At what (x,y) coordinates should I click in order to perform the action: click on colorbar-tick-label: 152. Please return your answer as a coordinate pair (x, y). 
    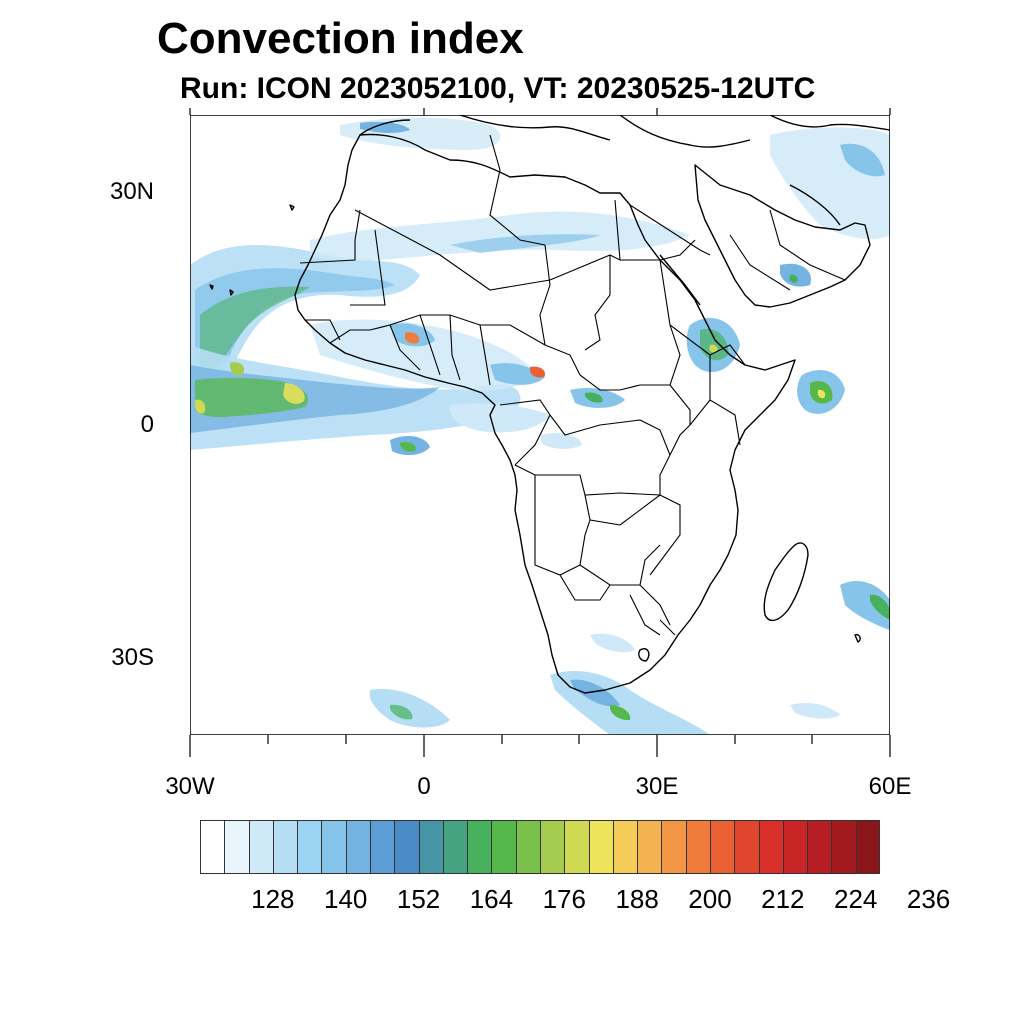
    Looking at the image, I should click on (418, 899).